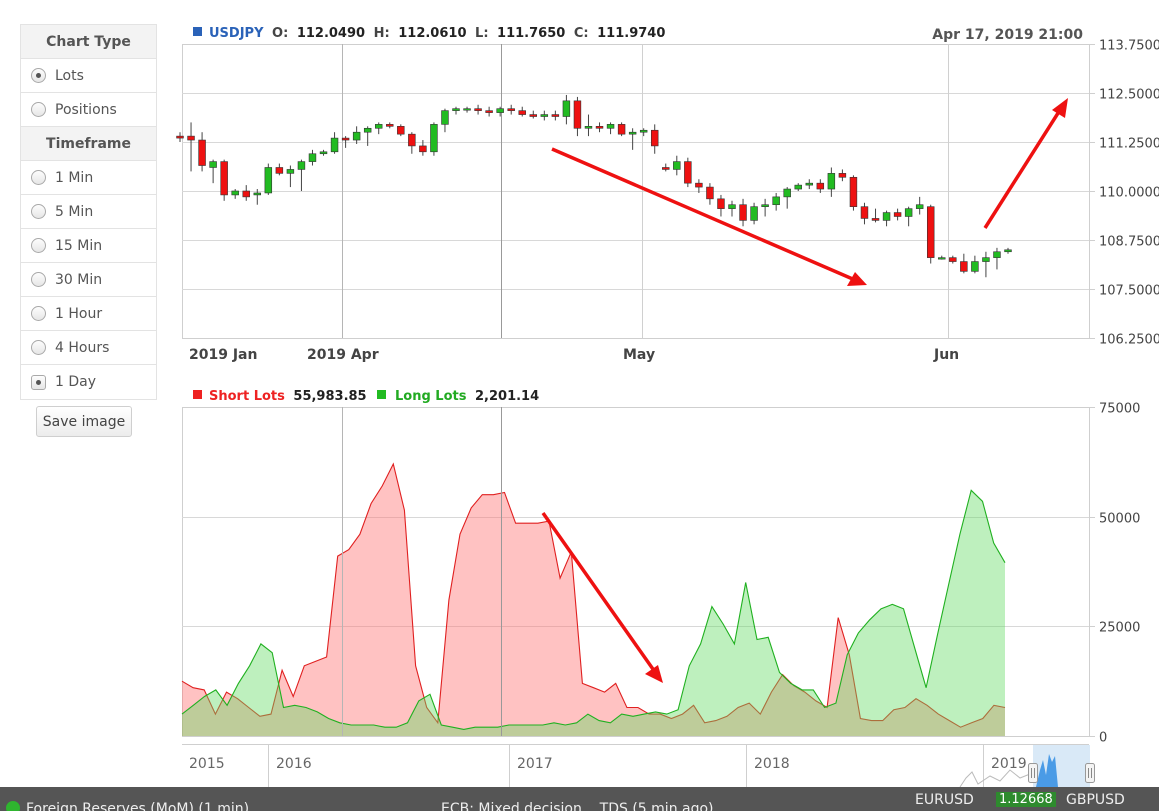  I want to click on pair-gbpusd: GBPUSD, so click(1095, 800).